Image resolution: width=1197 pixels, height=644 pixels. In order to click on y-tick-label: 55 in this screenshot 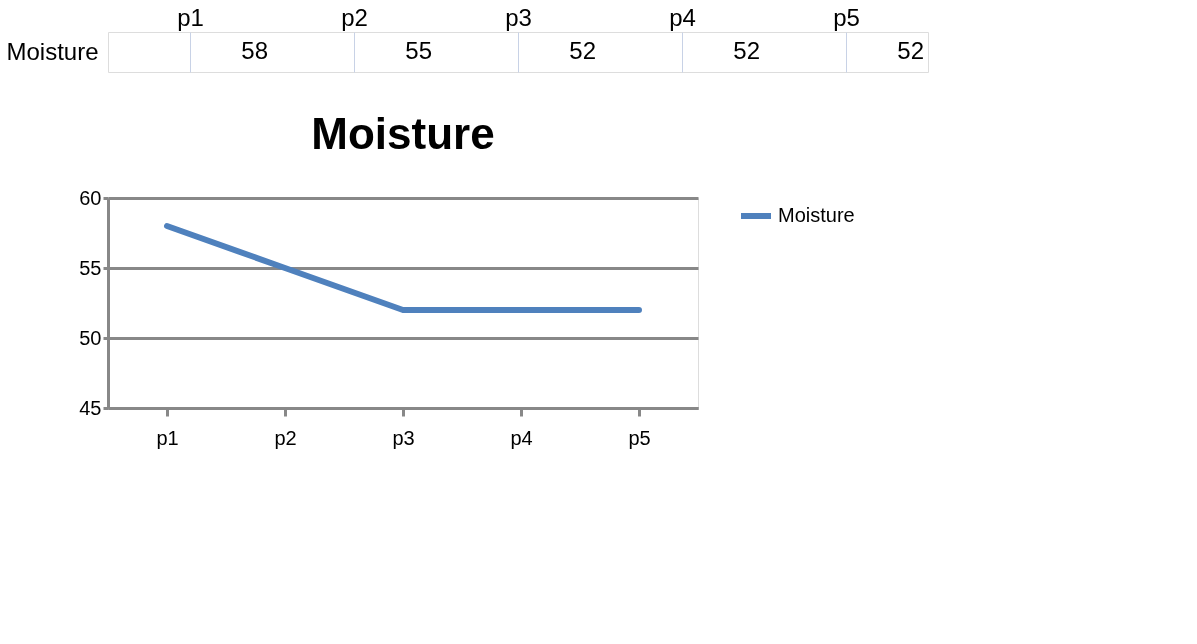, I will do `click(90, 267)`.